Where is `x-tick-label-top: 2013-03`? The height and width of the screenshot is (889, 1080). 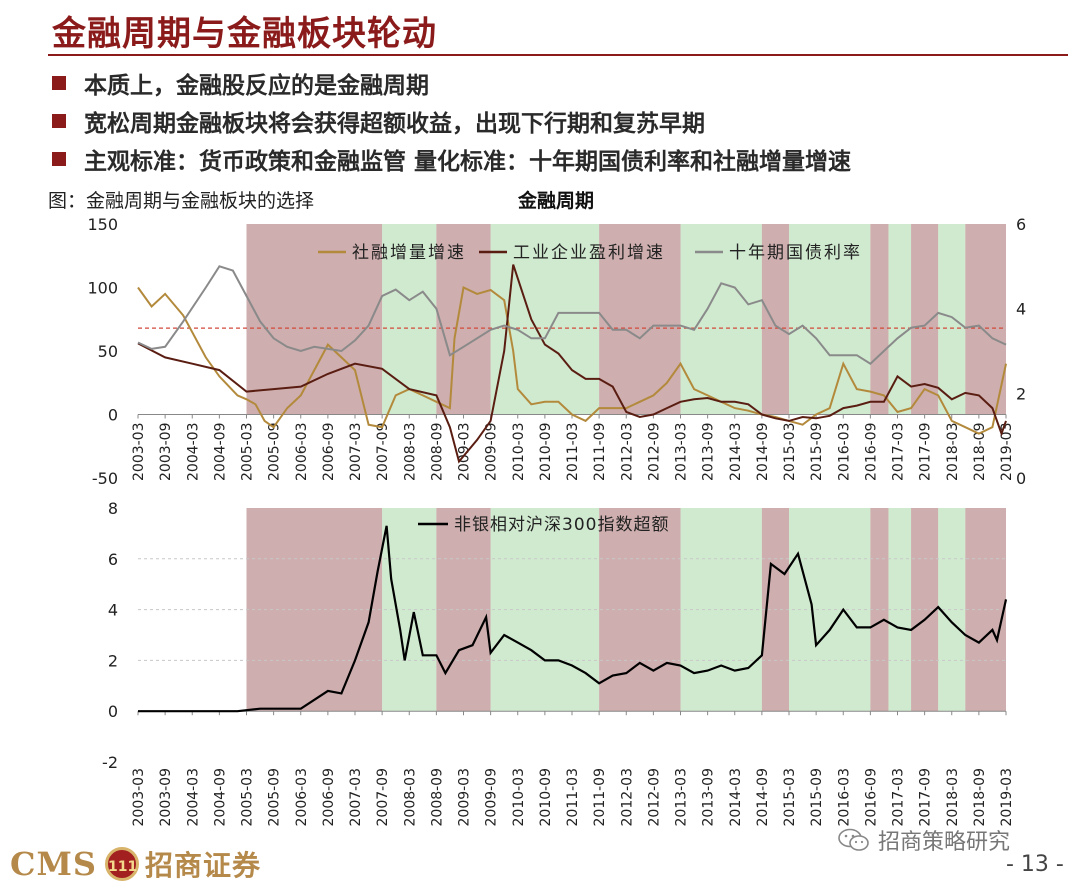
x-tick-label-top: 2013-03 is located at coordinates (682, 452).